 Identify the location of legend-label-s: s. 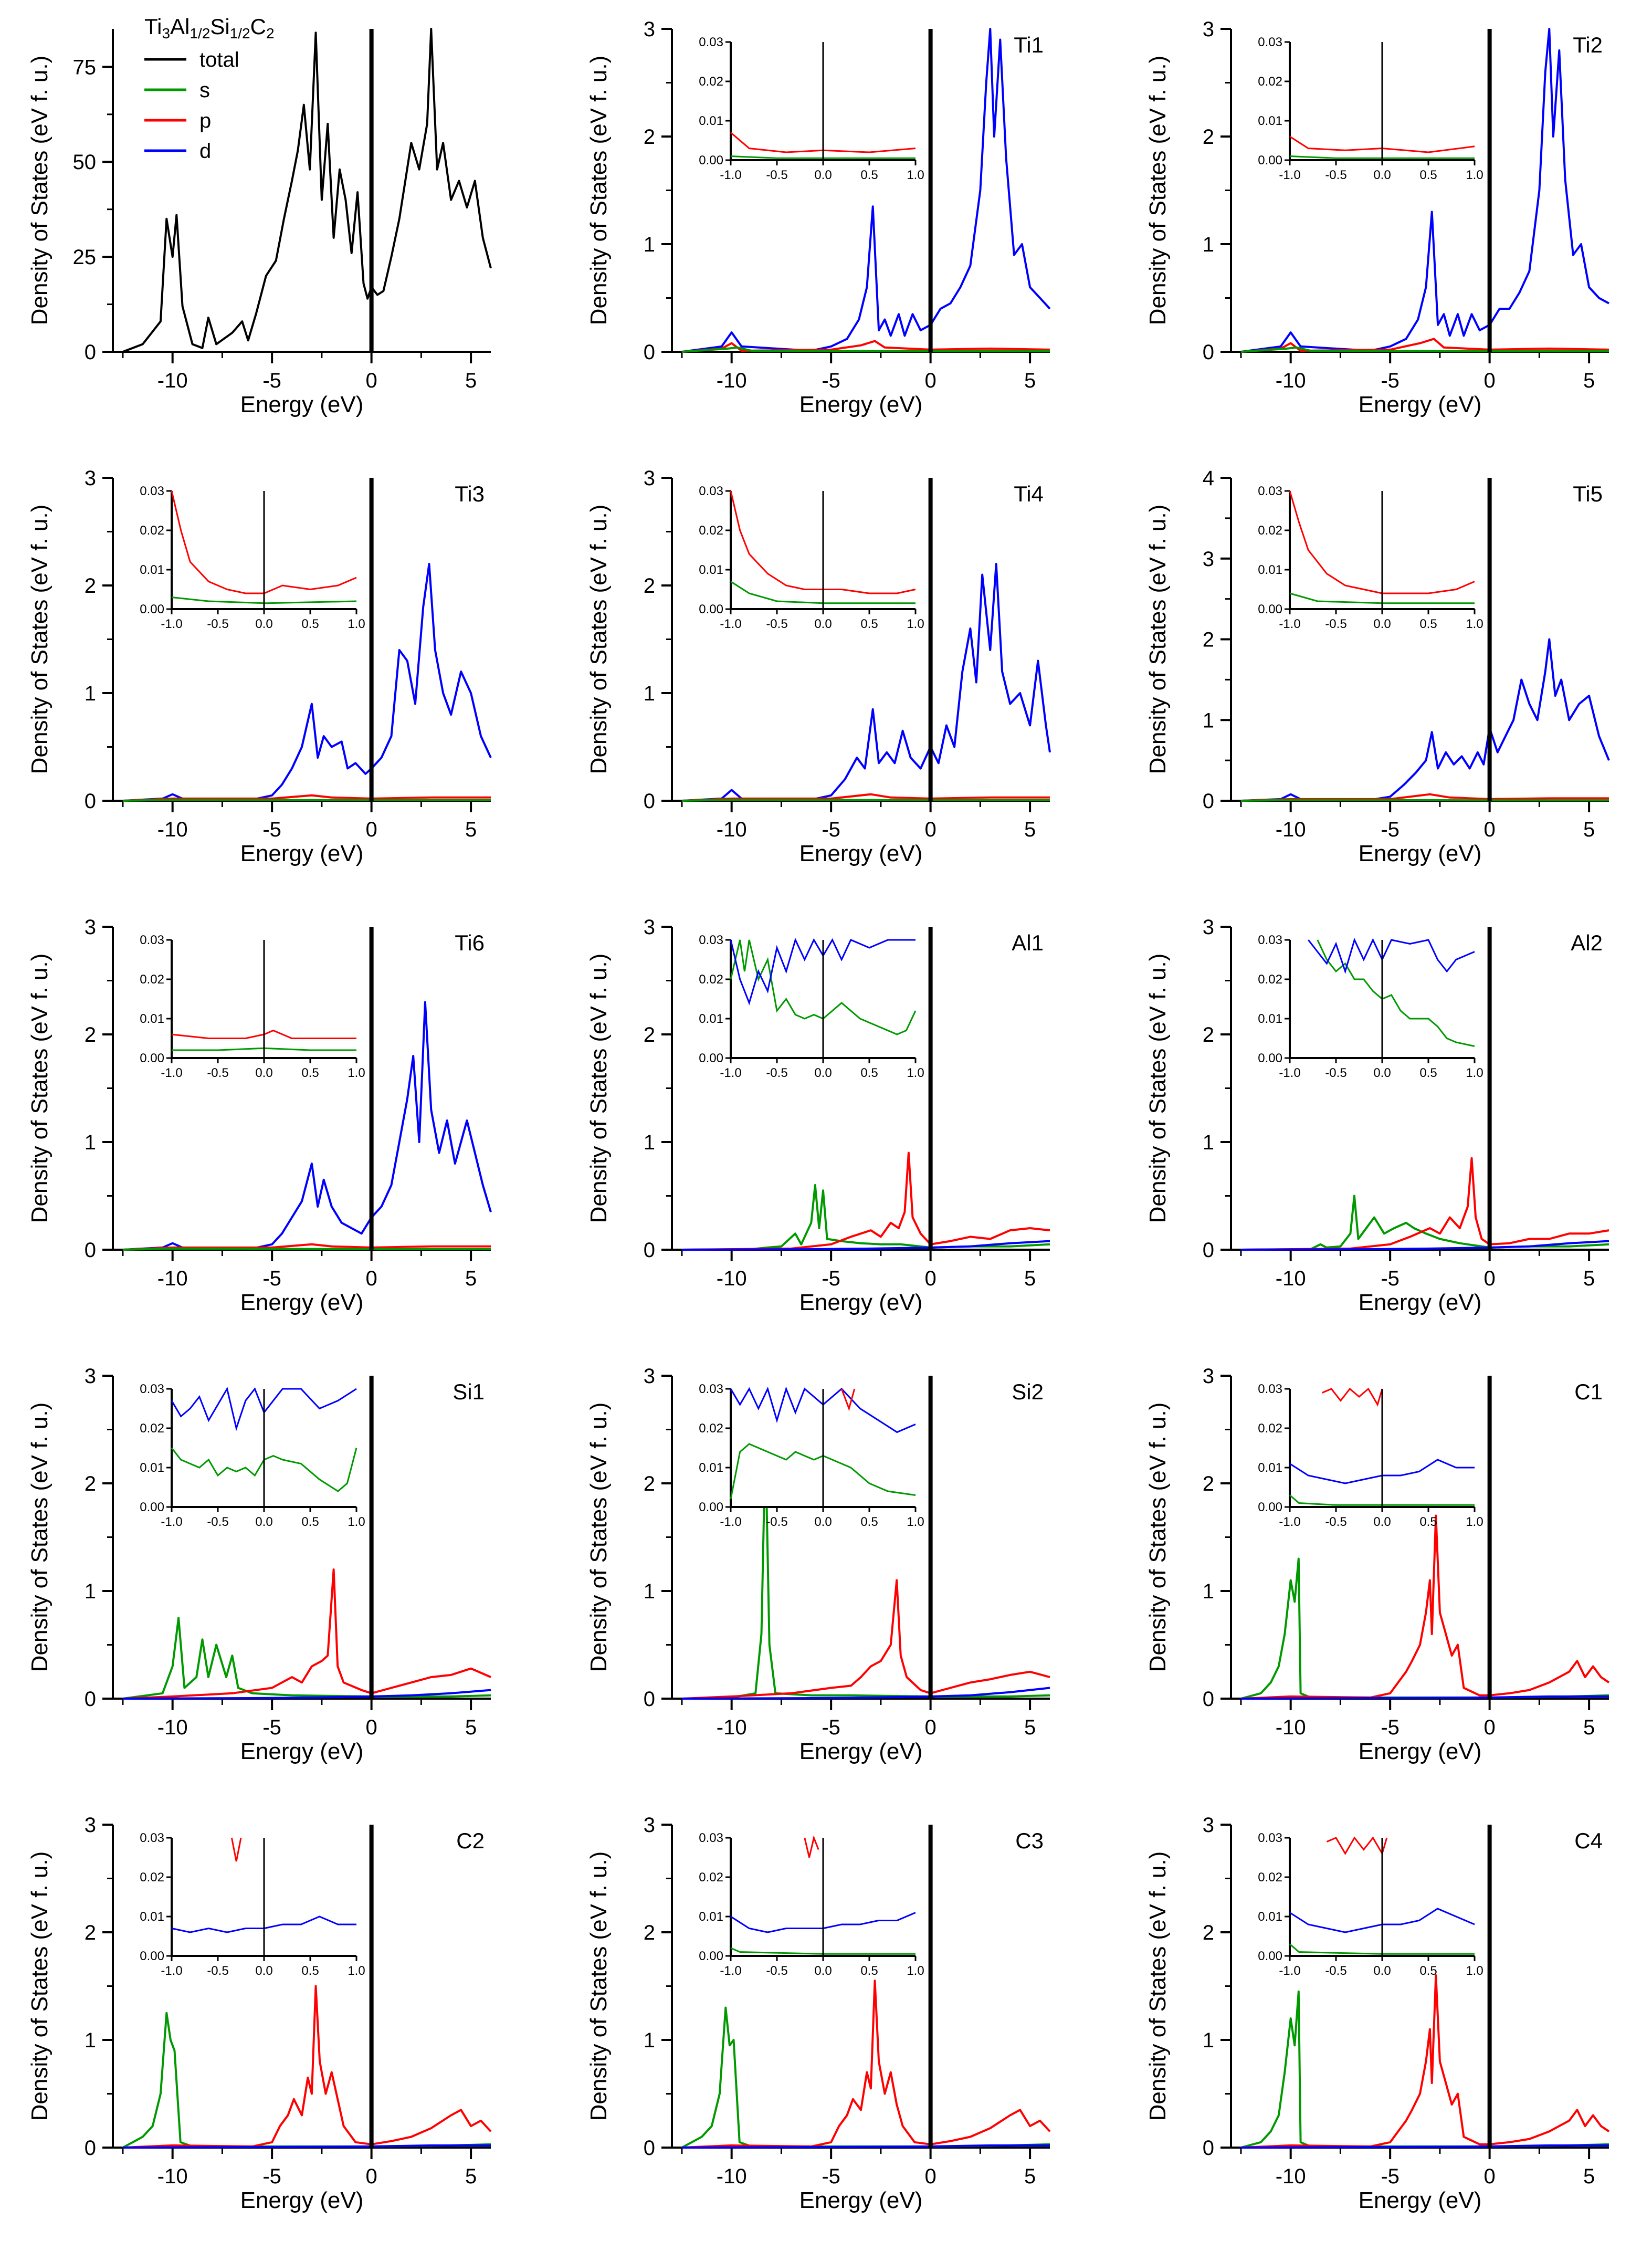
(205, 90).